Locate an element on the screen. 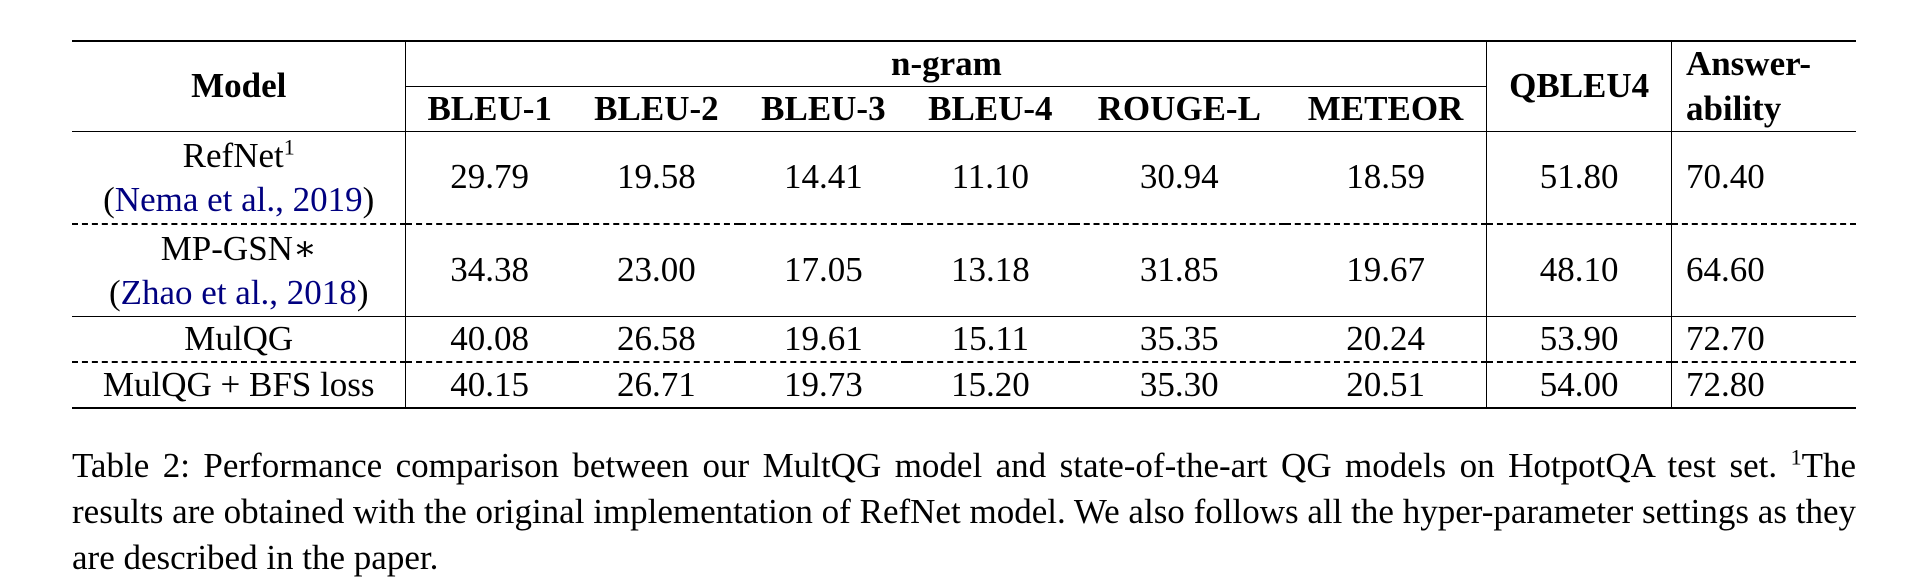 This screenshot has height=584, width=1928. table-cell: 35.35 is located at coordinates (1179, 339).